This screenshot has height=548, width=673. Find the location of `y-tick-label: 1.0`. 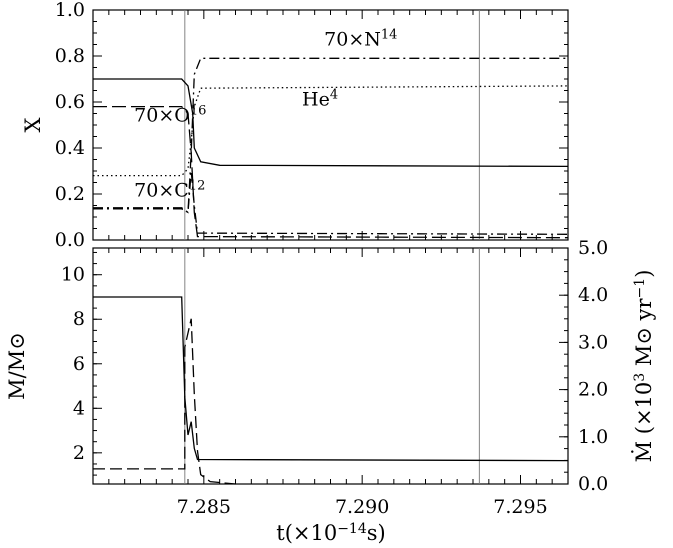

y-tick-label: 1.0 is located at coordinates (70, 10).